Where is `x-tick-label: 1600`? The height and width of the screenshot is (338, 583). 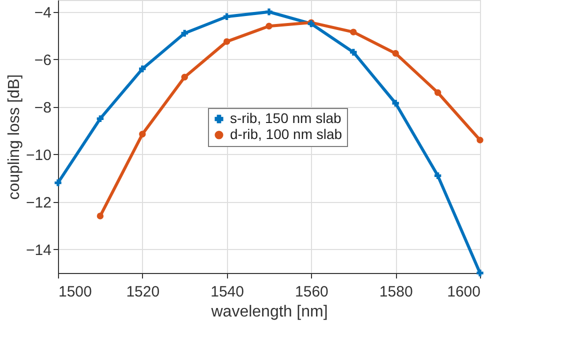 x-tick-label: 1600 is located at coordinates (463, 292).